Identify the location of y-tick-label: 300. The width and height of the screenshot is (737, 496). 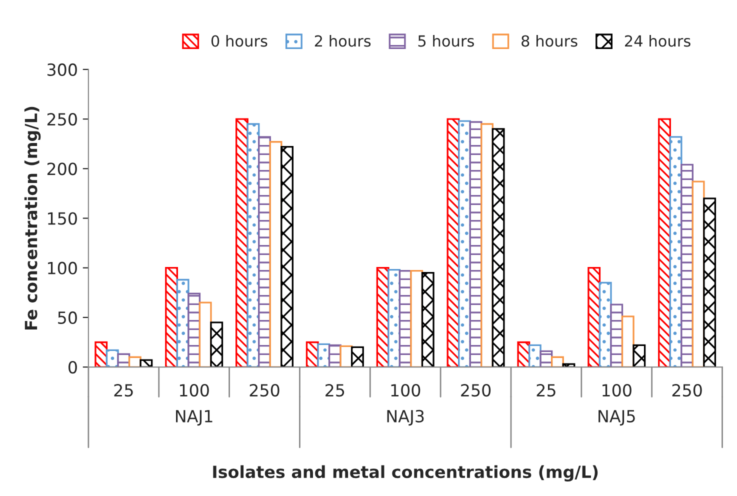
(62, 69).